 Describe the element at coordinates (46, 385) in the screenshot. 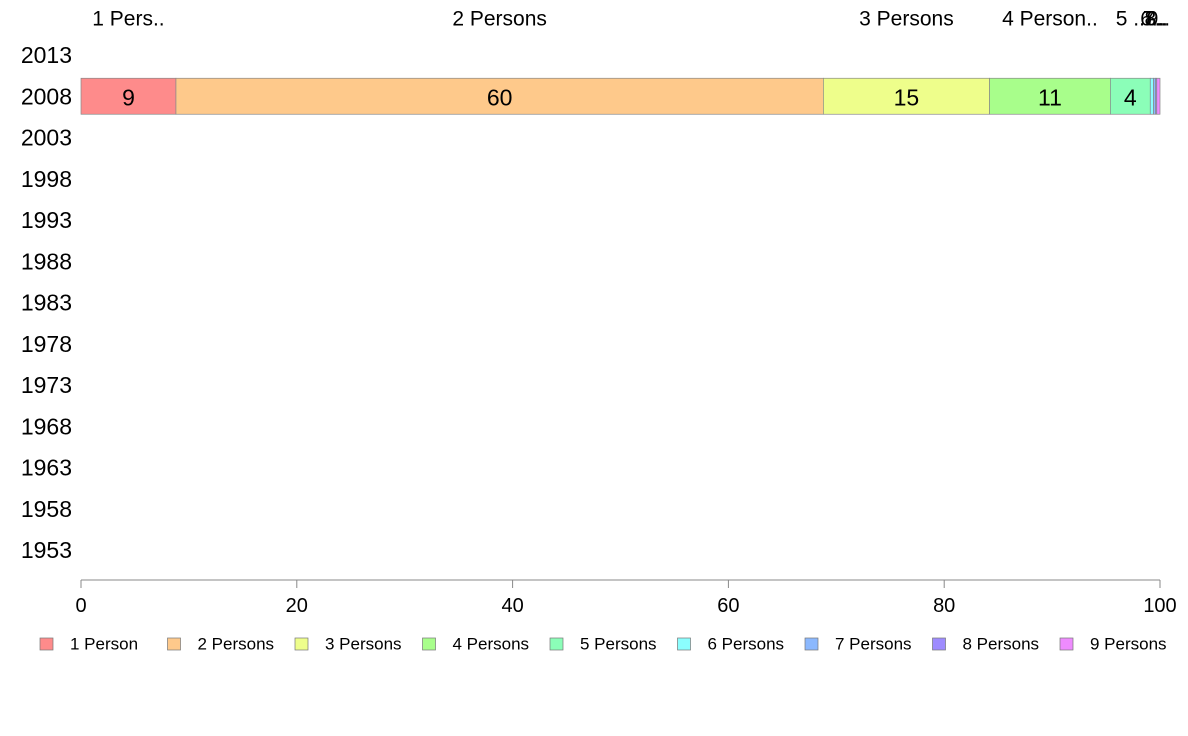

I see `y-tick-label-1973: 1973` at that location.